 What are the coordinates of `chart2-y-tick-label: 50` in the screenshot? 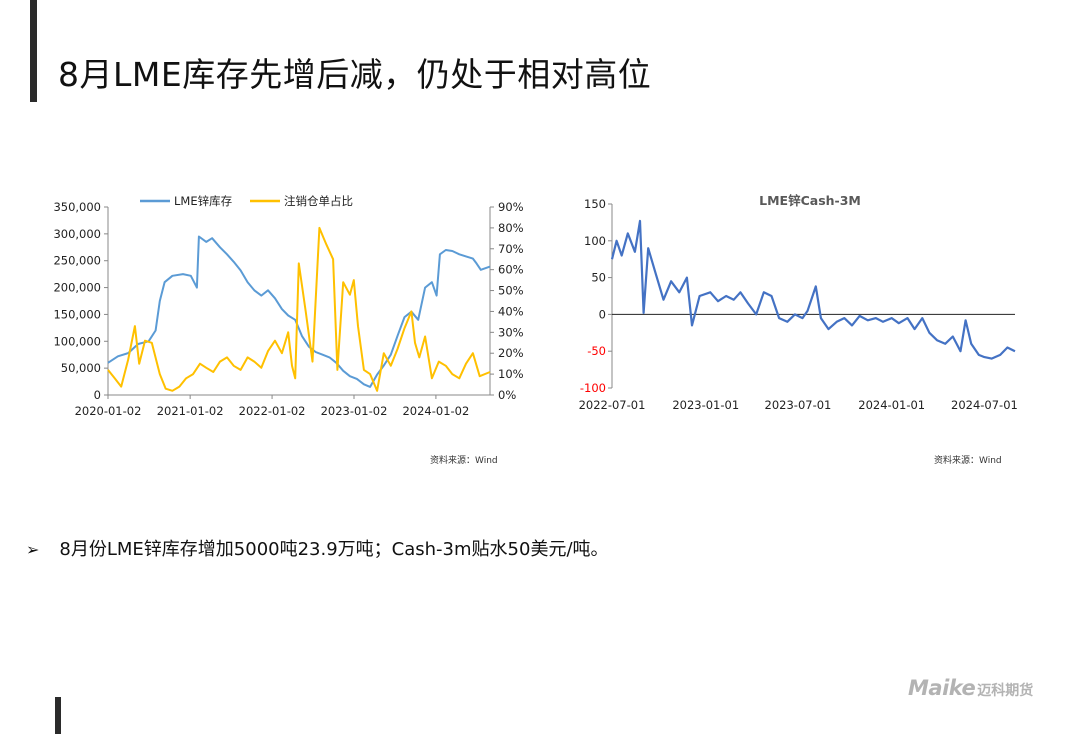 It's located at (598, 278).